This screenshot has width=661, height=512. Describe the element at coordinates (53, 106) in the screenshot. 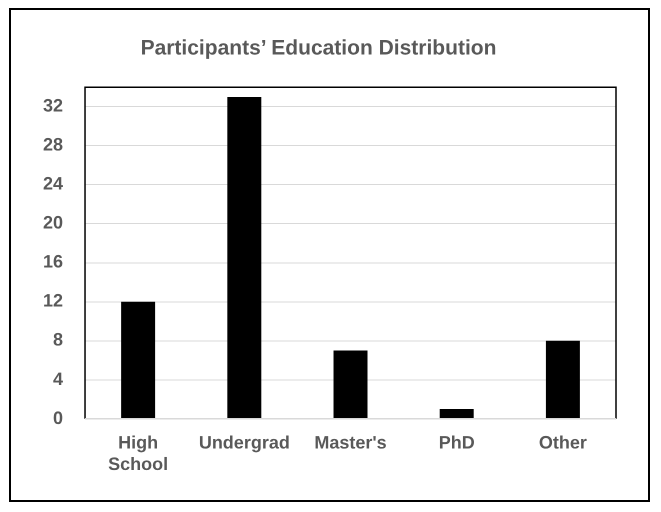

I see `y-tick-label: 32` at that location.